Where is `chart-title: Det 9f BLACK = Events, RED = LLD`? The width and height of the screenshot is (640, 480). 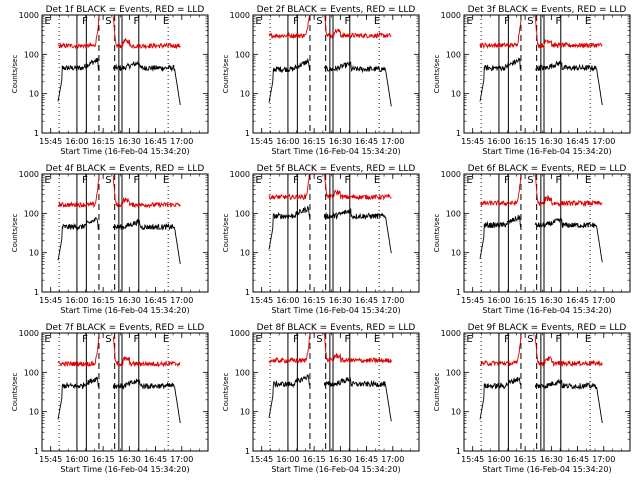 chart-title: Det 9f BLACK = Events, RED = LLD is located at coordinates (547, 328).